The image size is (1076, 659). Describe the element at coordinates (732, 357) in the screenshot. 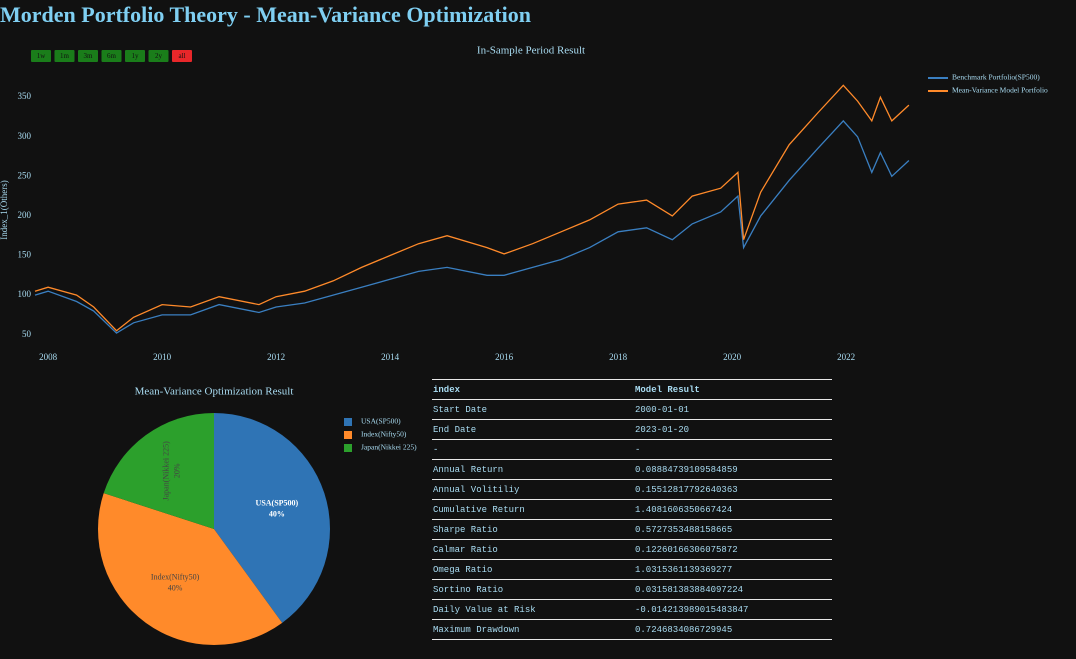

I see `x-tick-label: 2020` at that location.